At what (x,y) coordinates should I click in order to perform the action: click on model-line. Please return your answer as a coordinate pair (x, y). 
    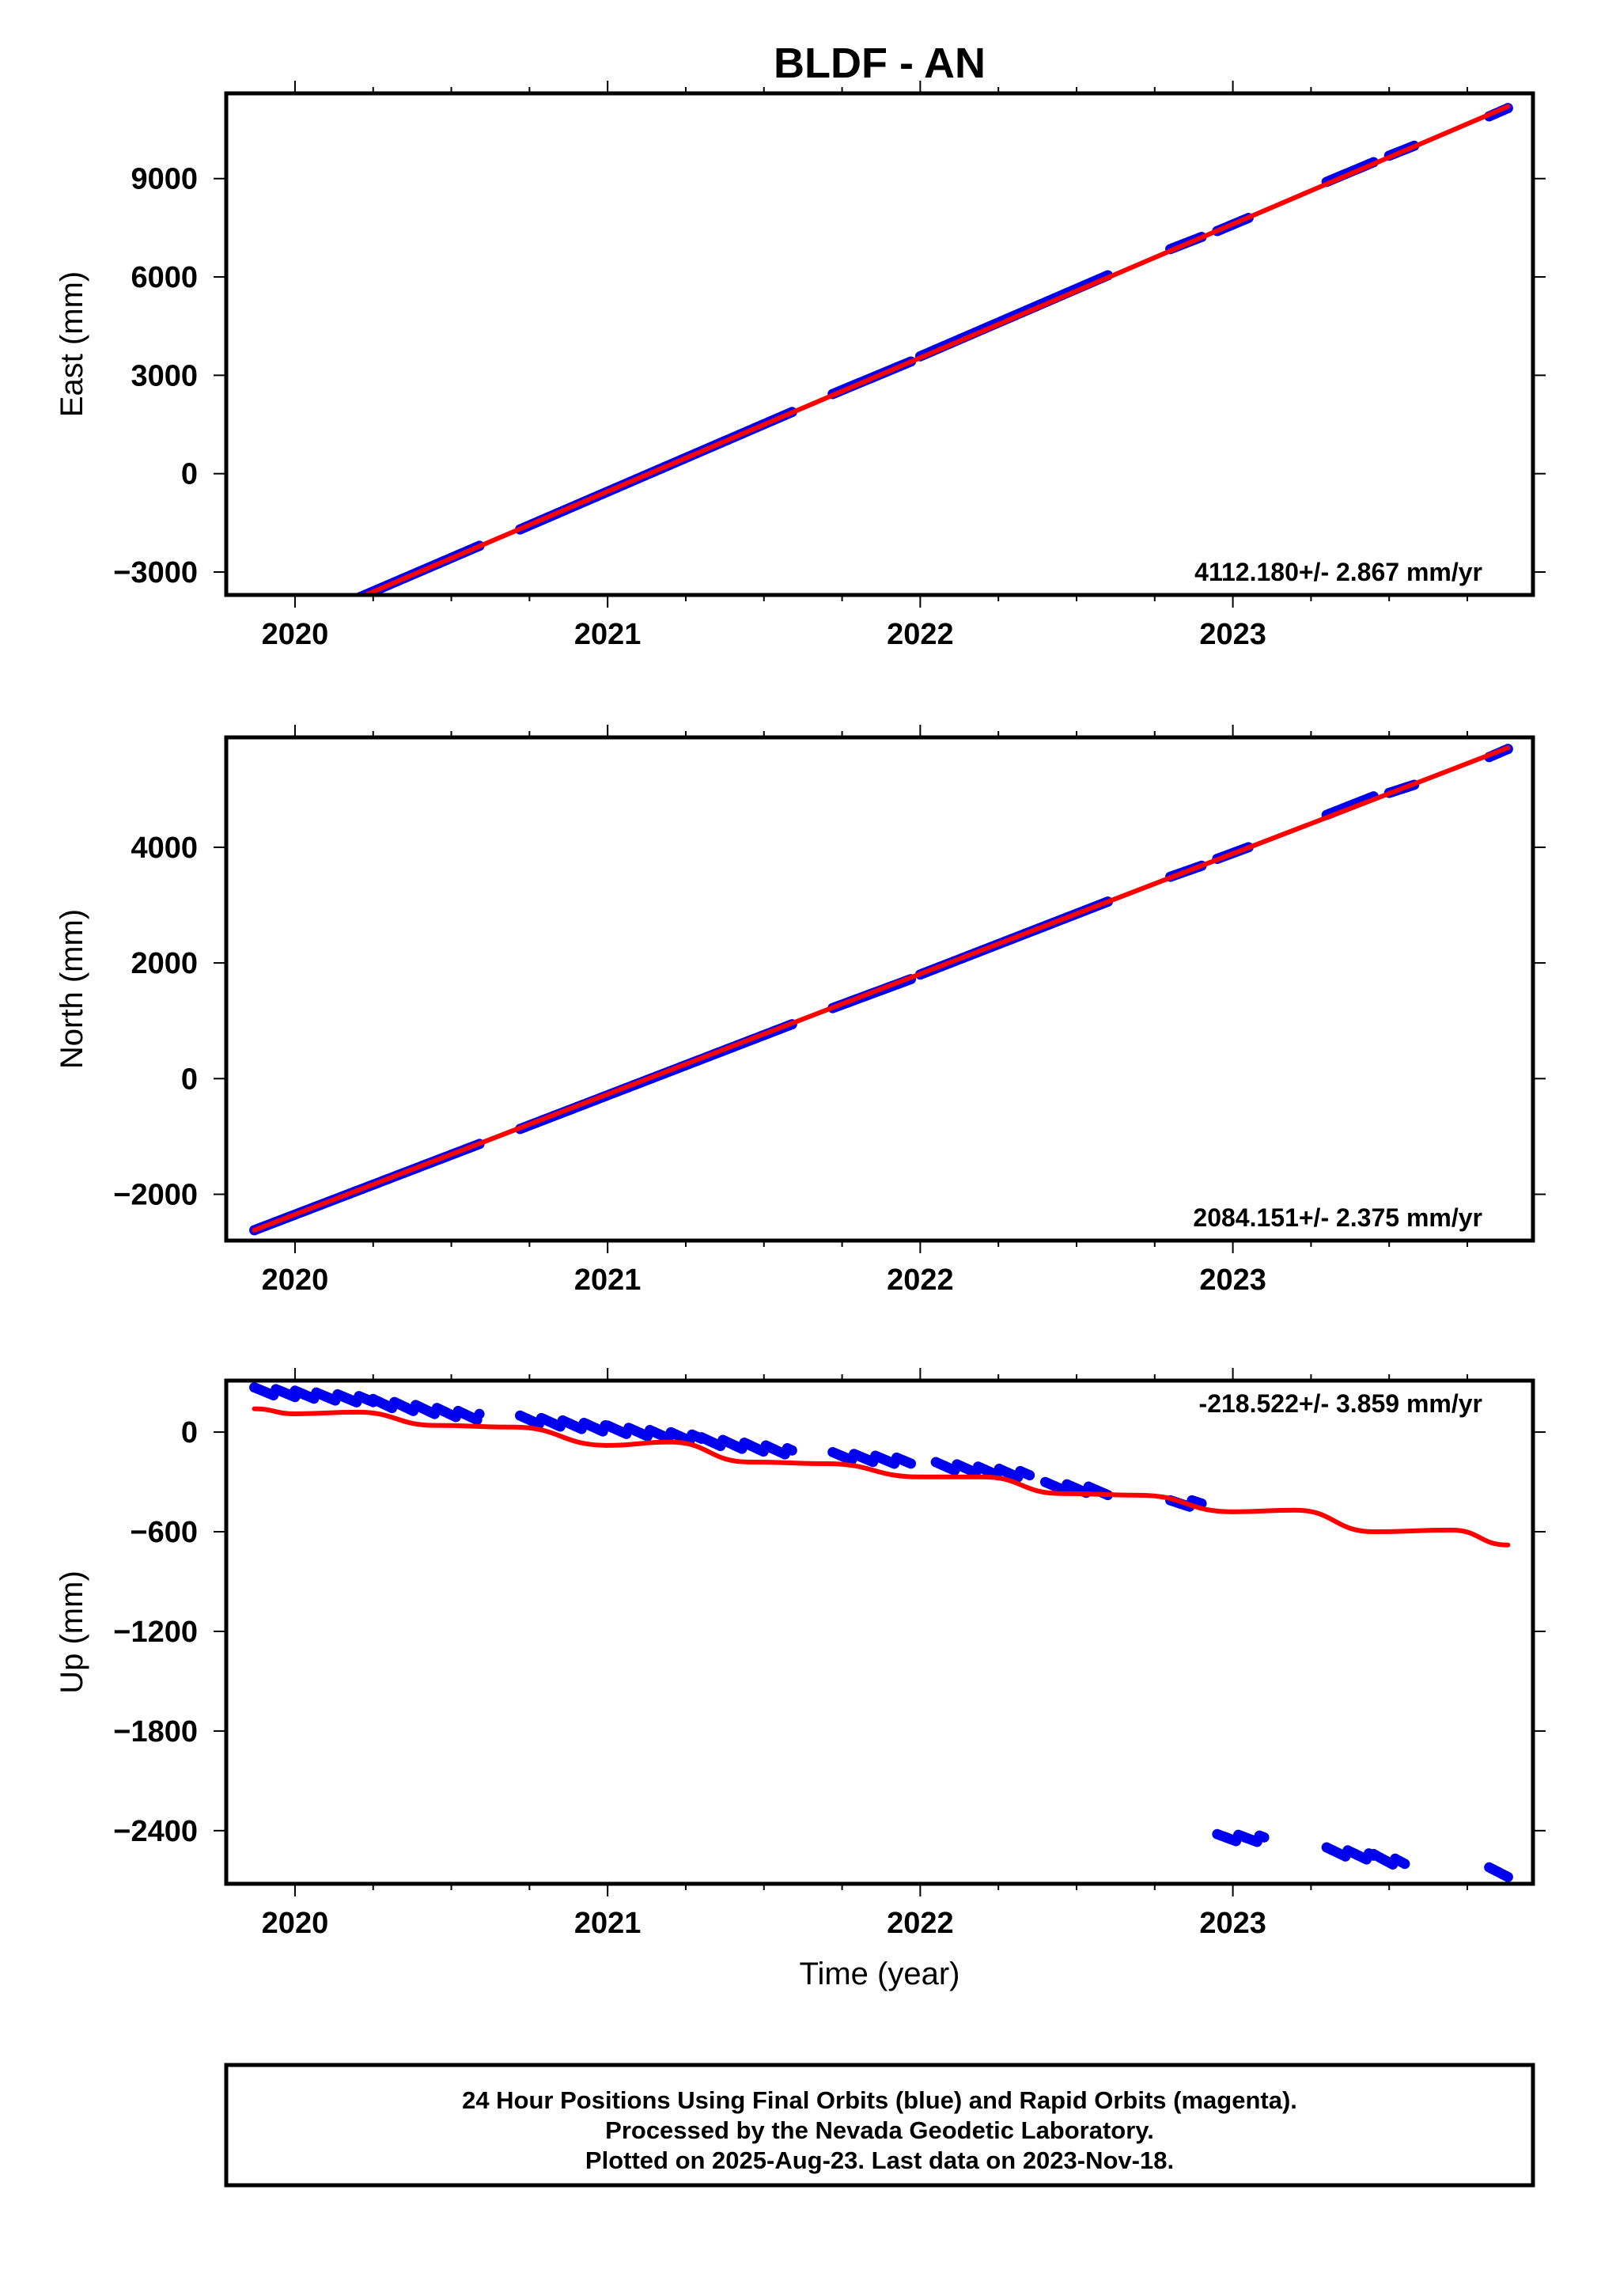
    Looking at the image, I should click on (882, 1477).